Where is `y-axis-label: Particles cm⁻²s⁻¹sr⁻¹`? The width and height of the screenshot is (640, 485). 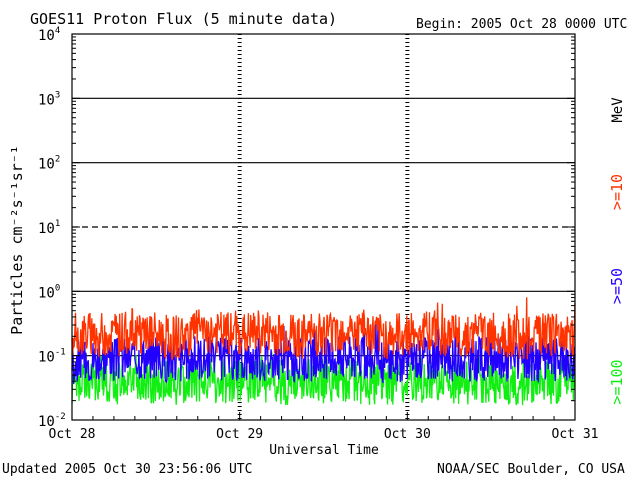
y-axis-label: Particles cm⁻²s⁻¹sr⁻¹ is located at coordinates (17, 240).